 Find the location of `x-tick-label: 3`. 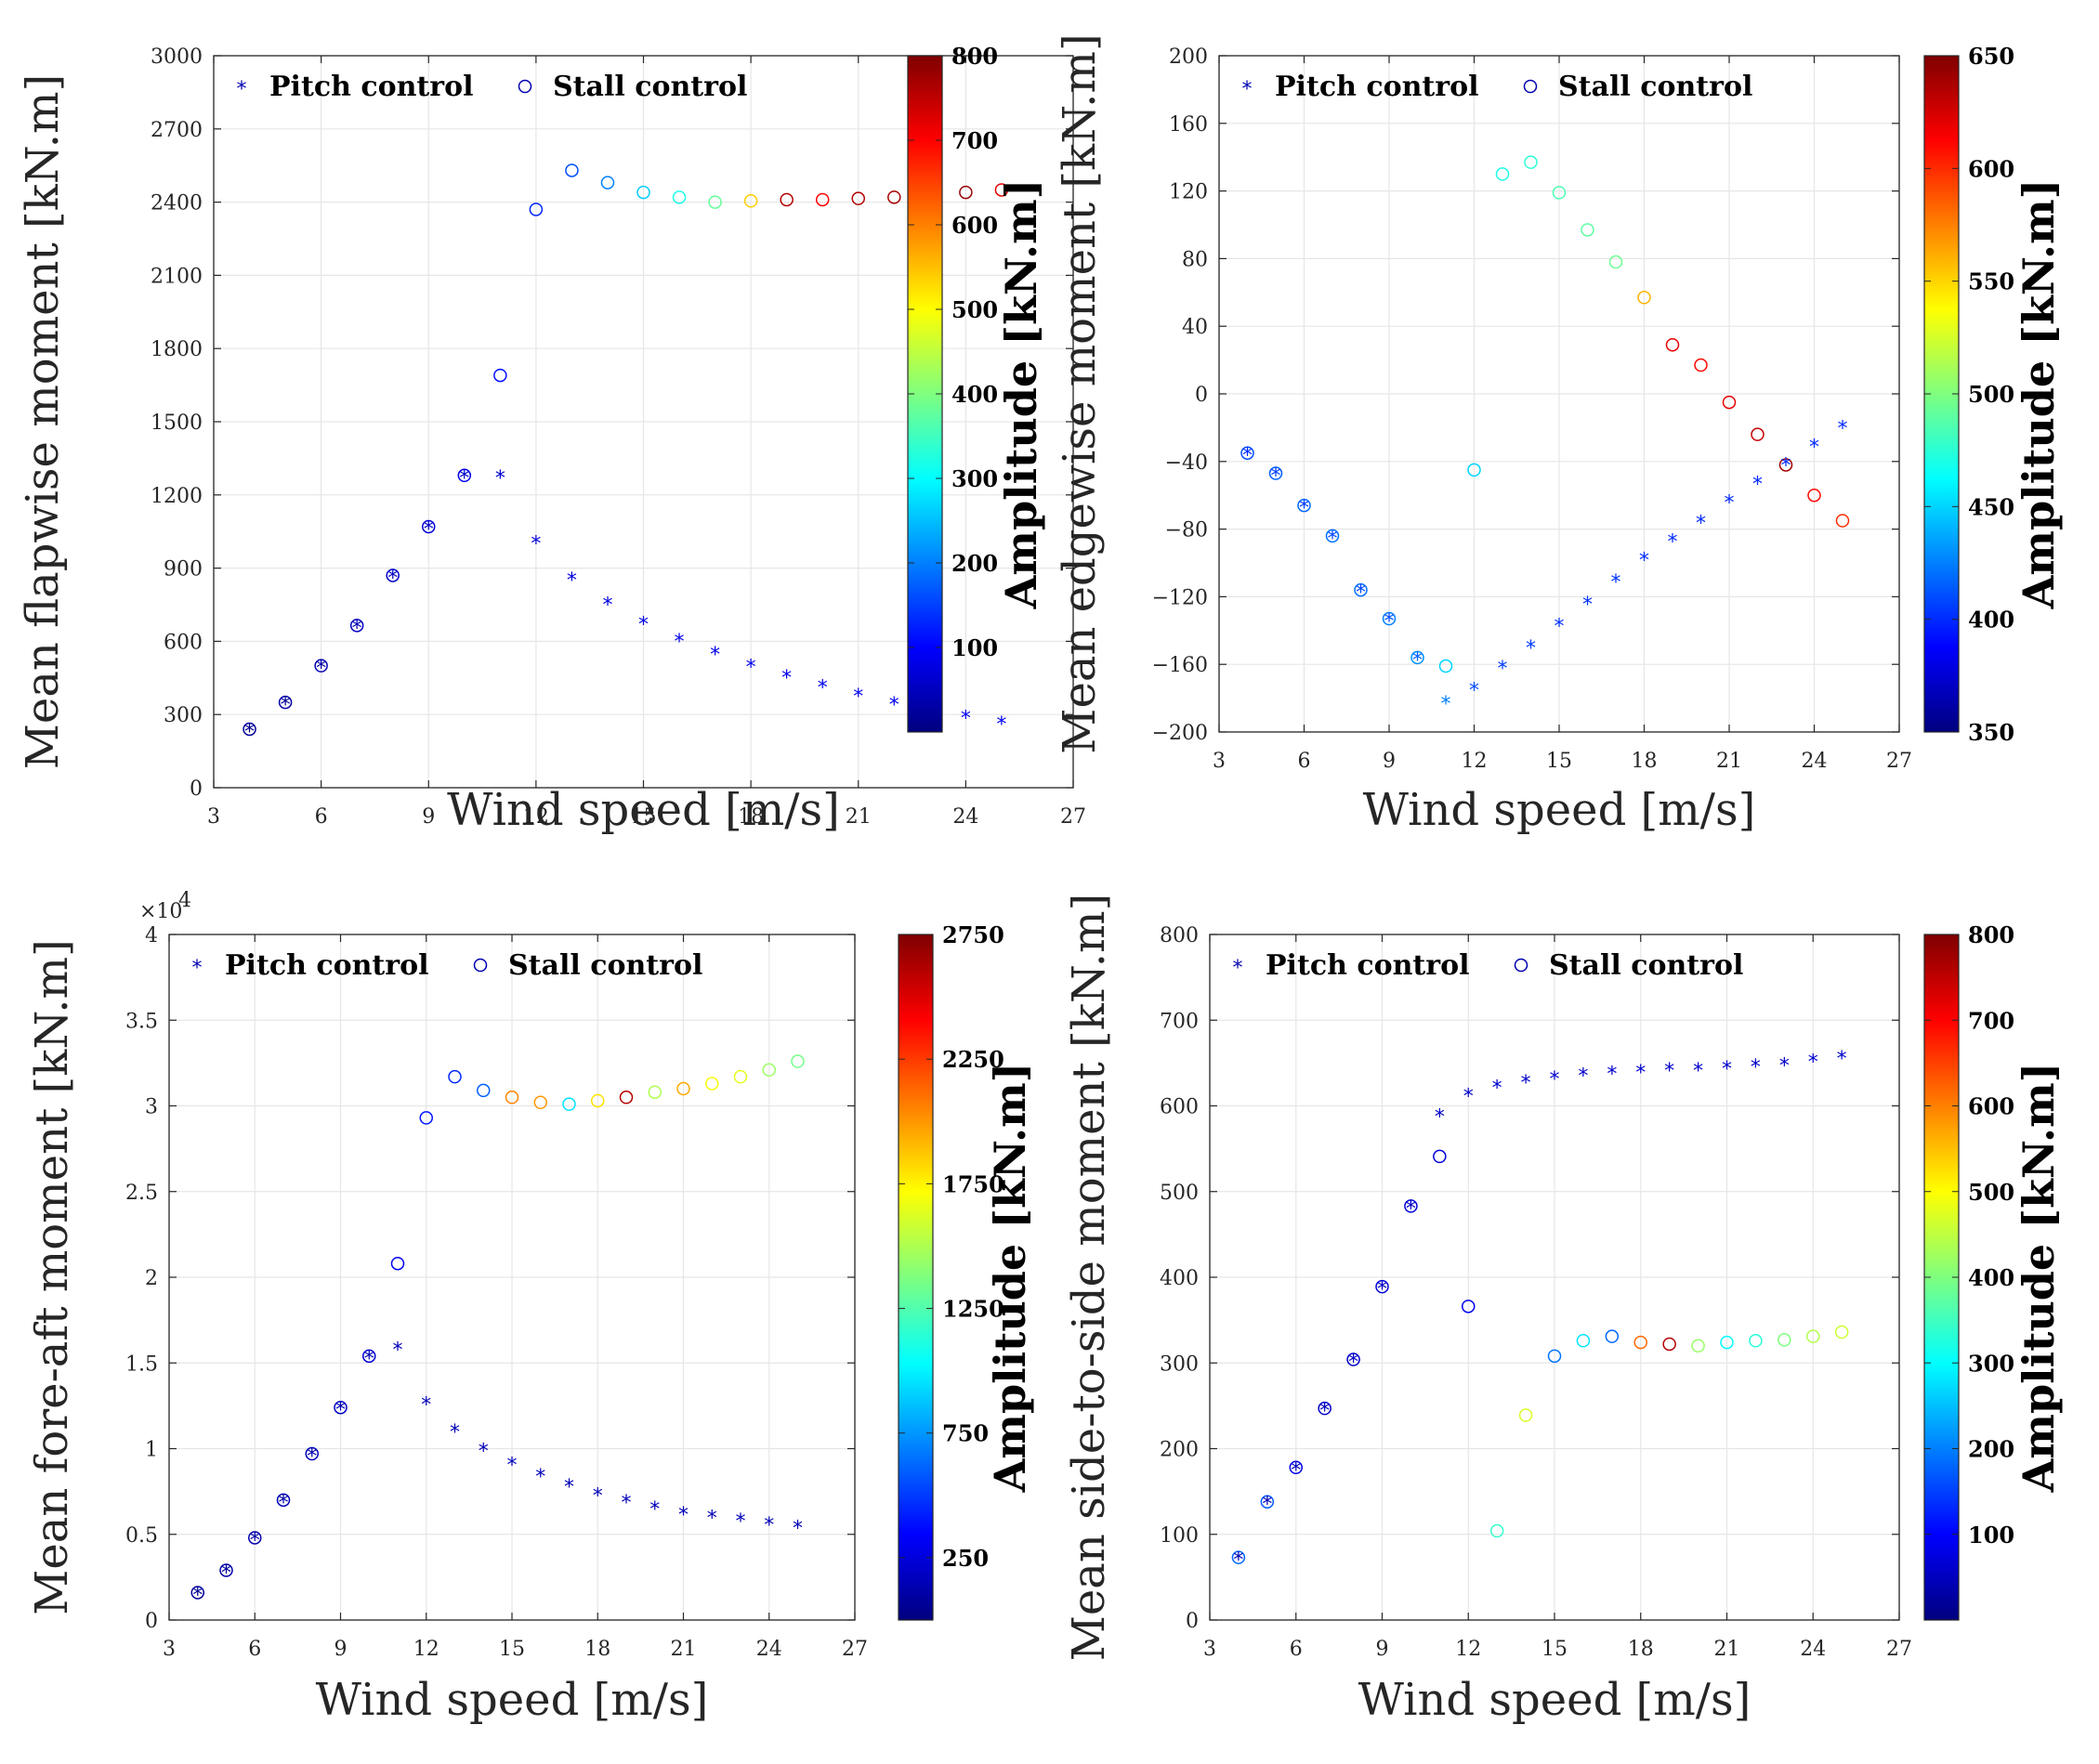

x-tick-label: 3 is located at coordinates (1209, 1649).